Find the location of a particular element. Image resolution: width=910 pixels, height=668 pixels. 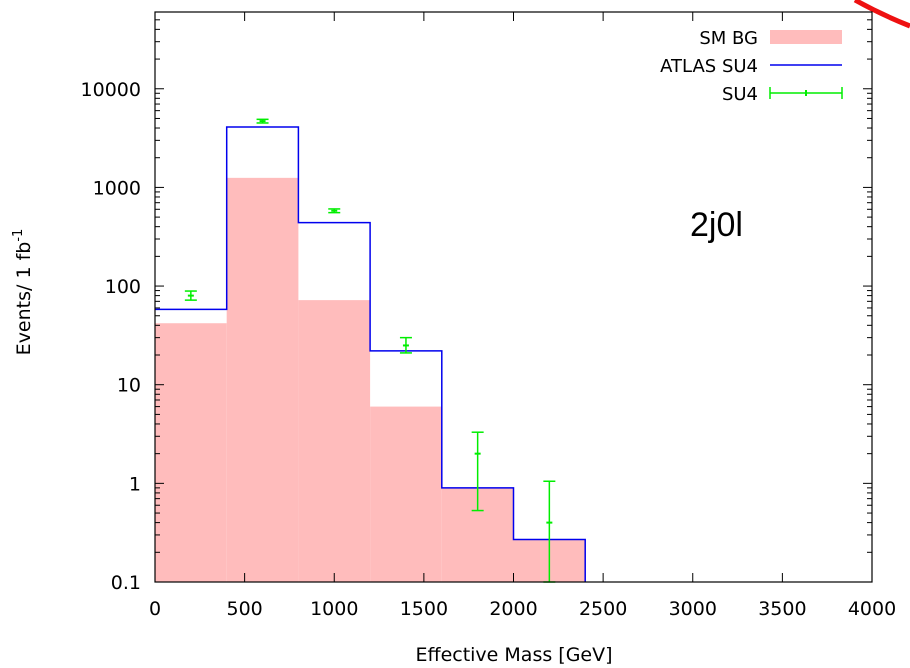

legend-label: ATLAS SU4 is located at coordinates (709, 66).